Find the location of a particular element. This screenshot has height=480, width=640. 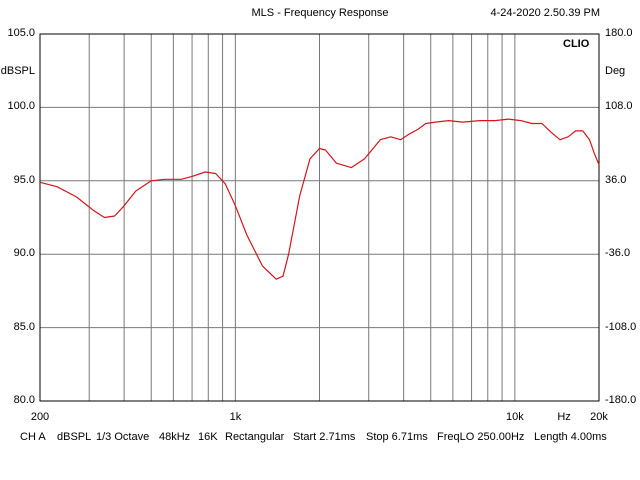

y2-tick-label: -108.0 is located at coordinates (621, 326).